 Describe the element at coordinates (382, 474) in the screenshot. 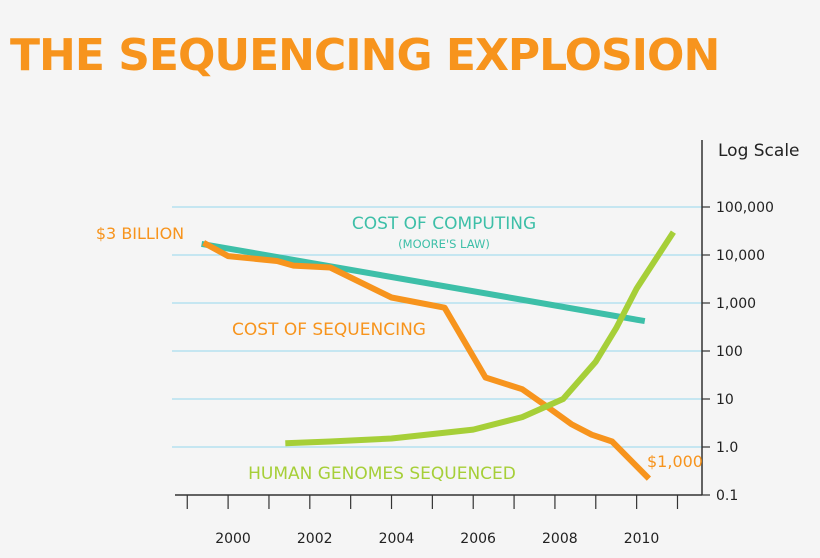

I see `genomes-series-label: HUMAN GENOMES SEQUENCED` at that location.